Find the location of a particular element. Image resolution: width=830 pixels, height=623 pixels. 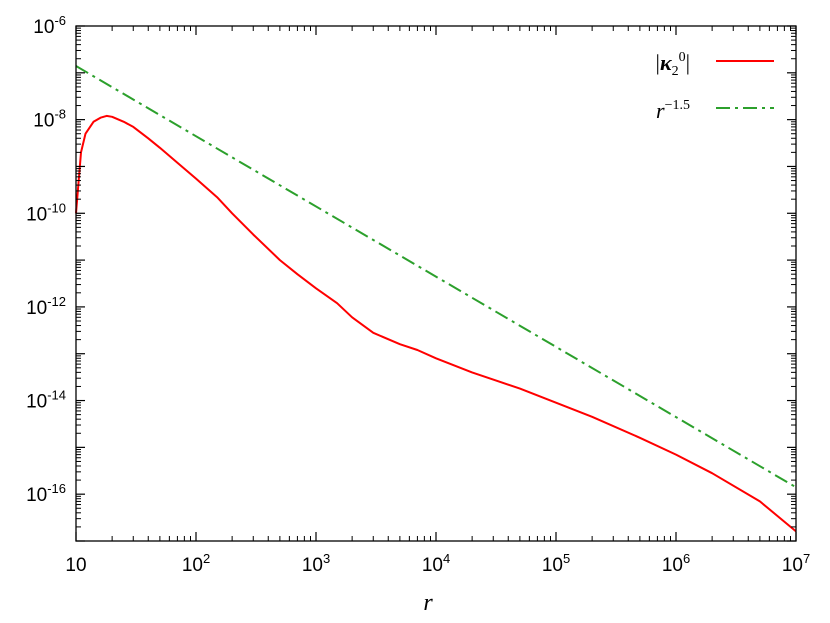

y-tick-label: 10⁻⁶ is located at coordinates (49, 25).